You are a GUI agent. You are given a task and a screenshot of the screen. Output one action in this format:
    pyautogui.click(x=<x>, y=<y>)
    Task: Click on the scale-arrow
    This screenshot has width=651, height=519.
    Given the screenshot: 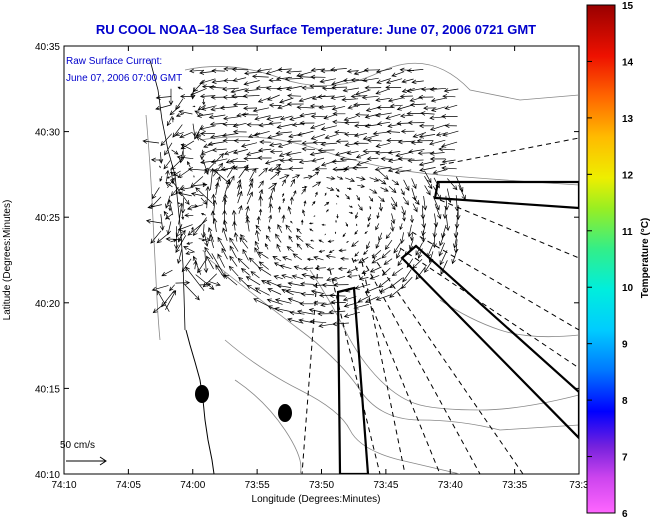 What is the action you would take?
    pyautogui.click(x=86, y=461)
    